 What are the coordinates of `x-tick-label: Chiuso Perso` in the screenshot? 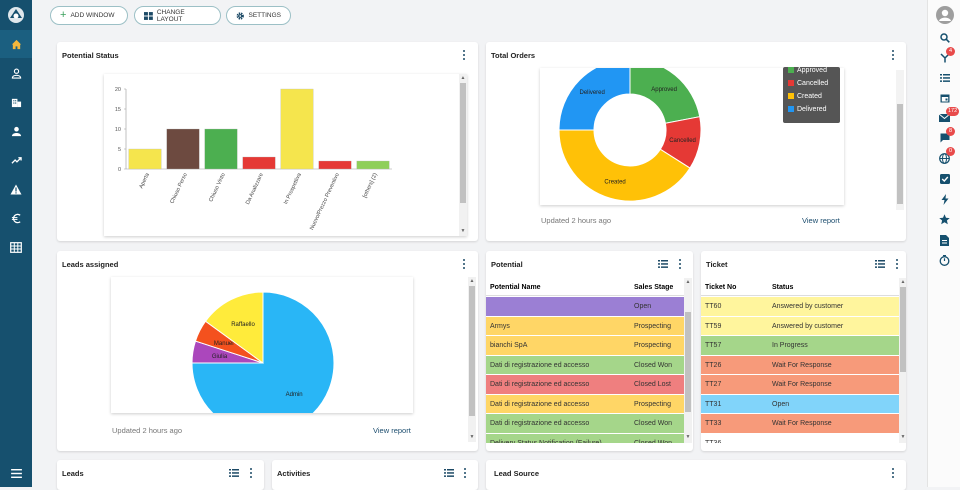 It's located at (178, 188).